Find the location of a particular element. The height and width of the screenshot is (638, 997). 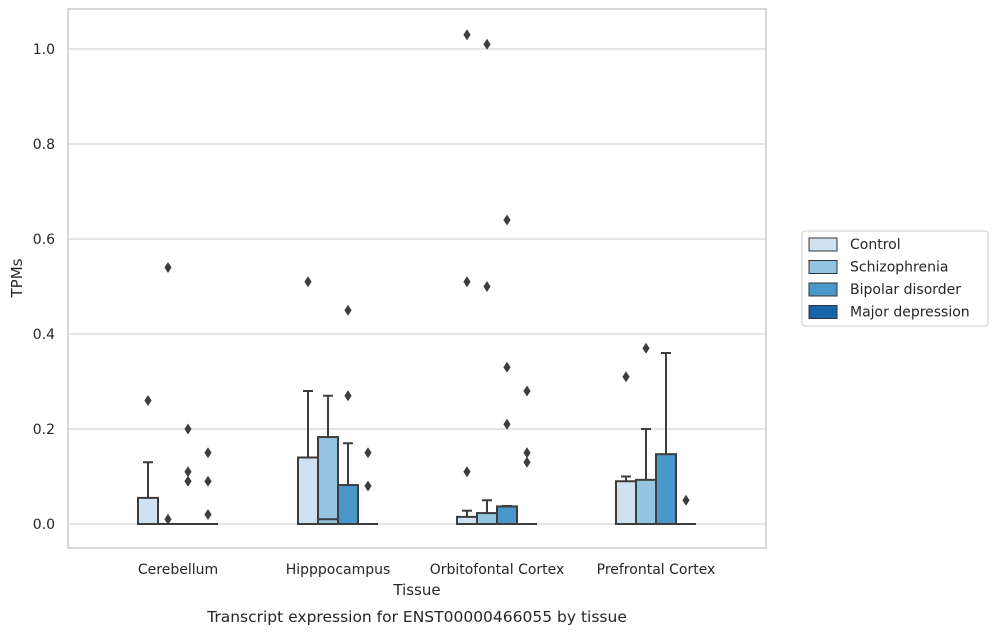

x-tick-label: Prefrontal Cortex is located at coordinates (656, 570).